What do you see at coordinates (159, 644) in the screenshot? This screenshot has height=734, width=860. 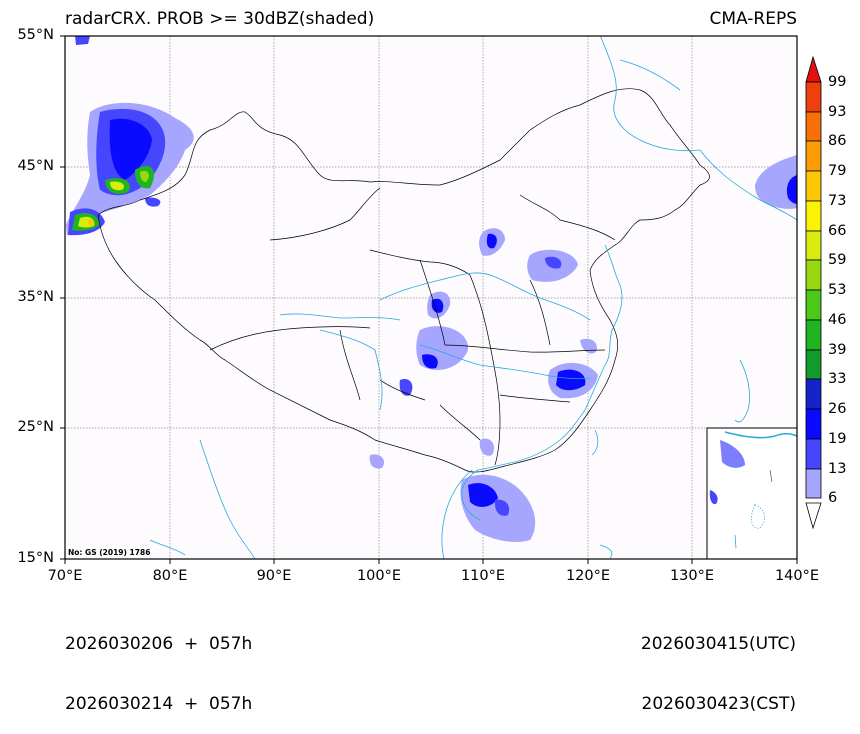 I see `init-time-utc: 2026030206 + 057h` at bounding box center [159, 644].